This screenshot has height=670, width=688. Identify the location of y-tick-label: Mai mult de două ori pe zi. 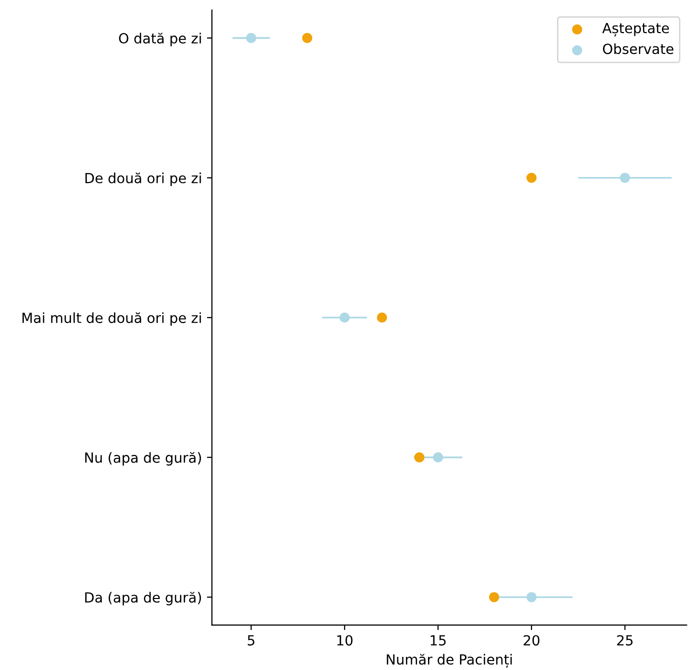
(111, 319).